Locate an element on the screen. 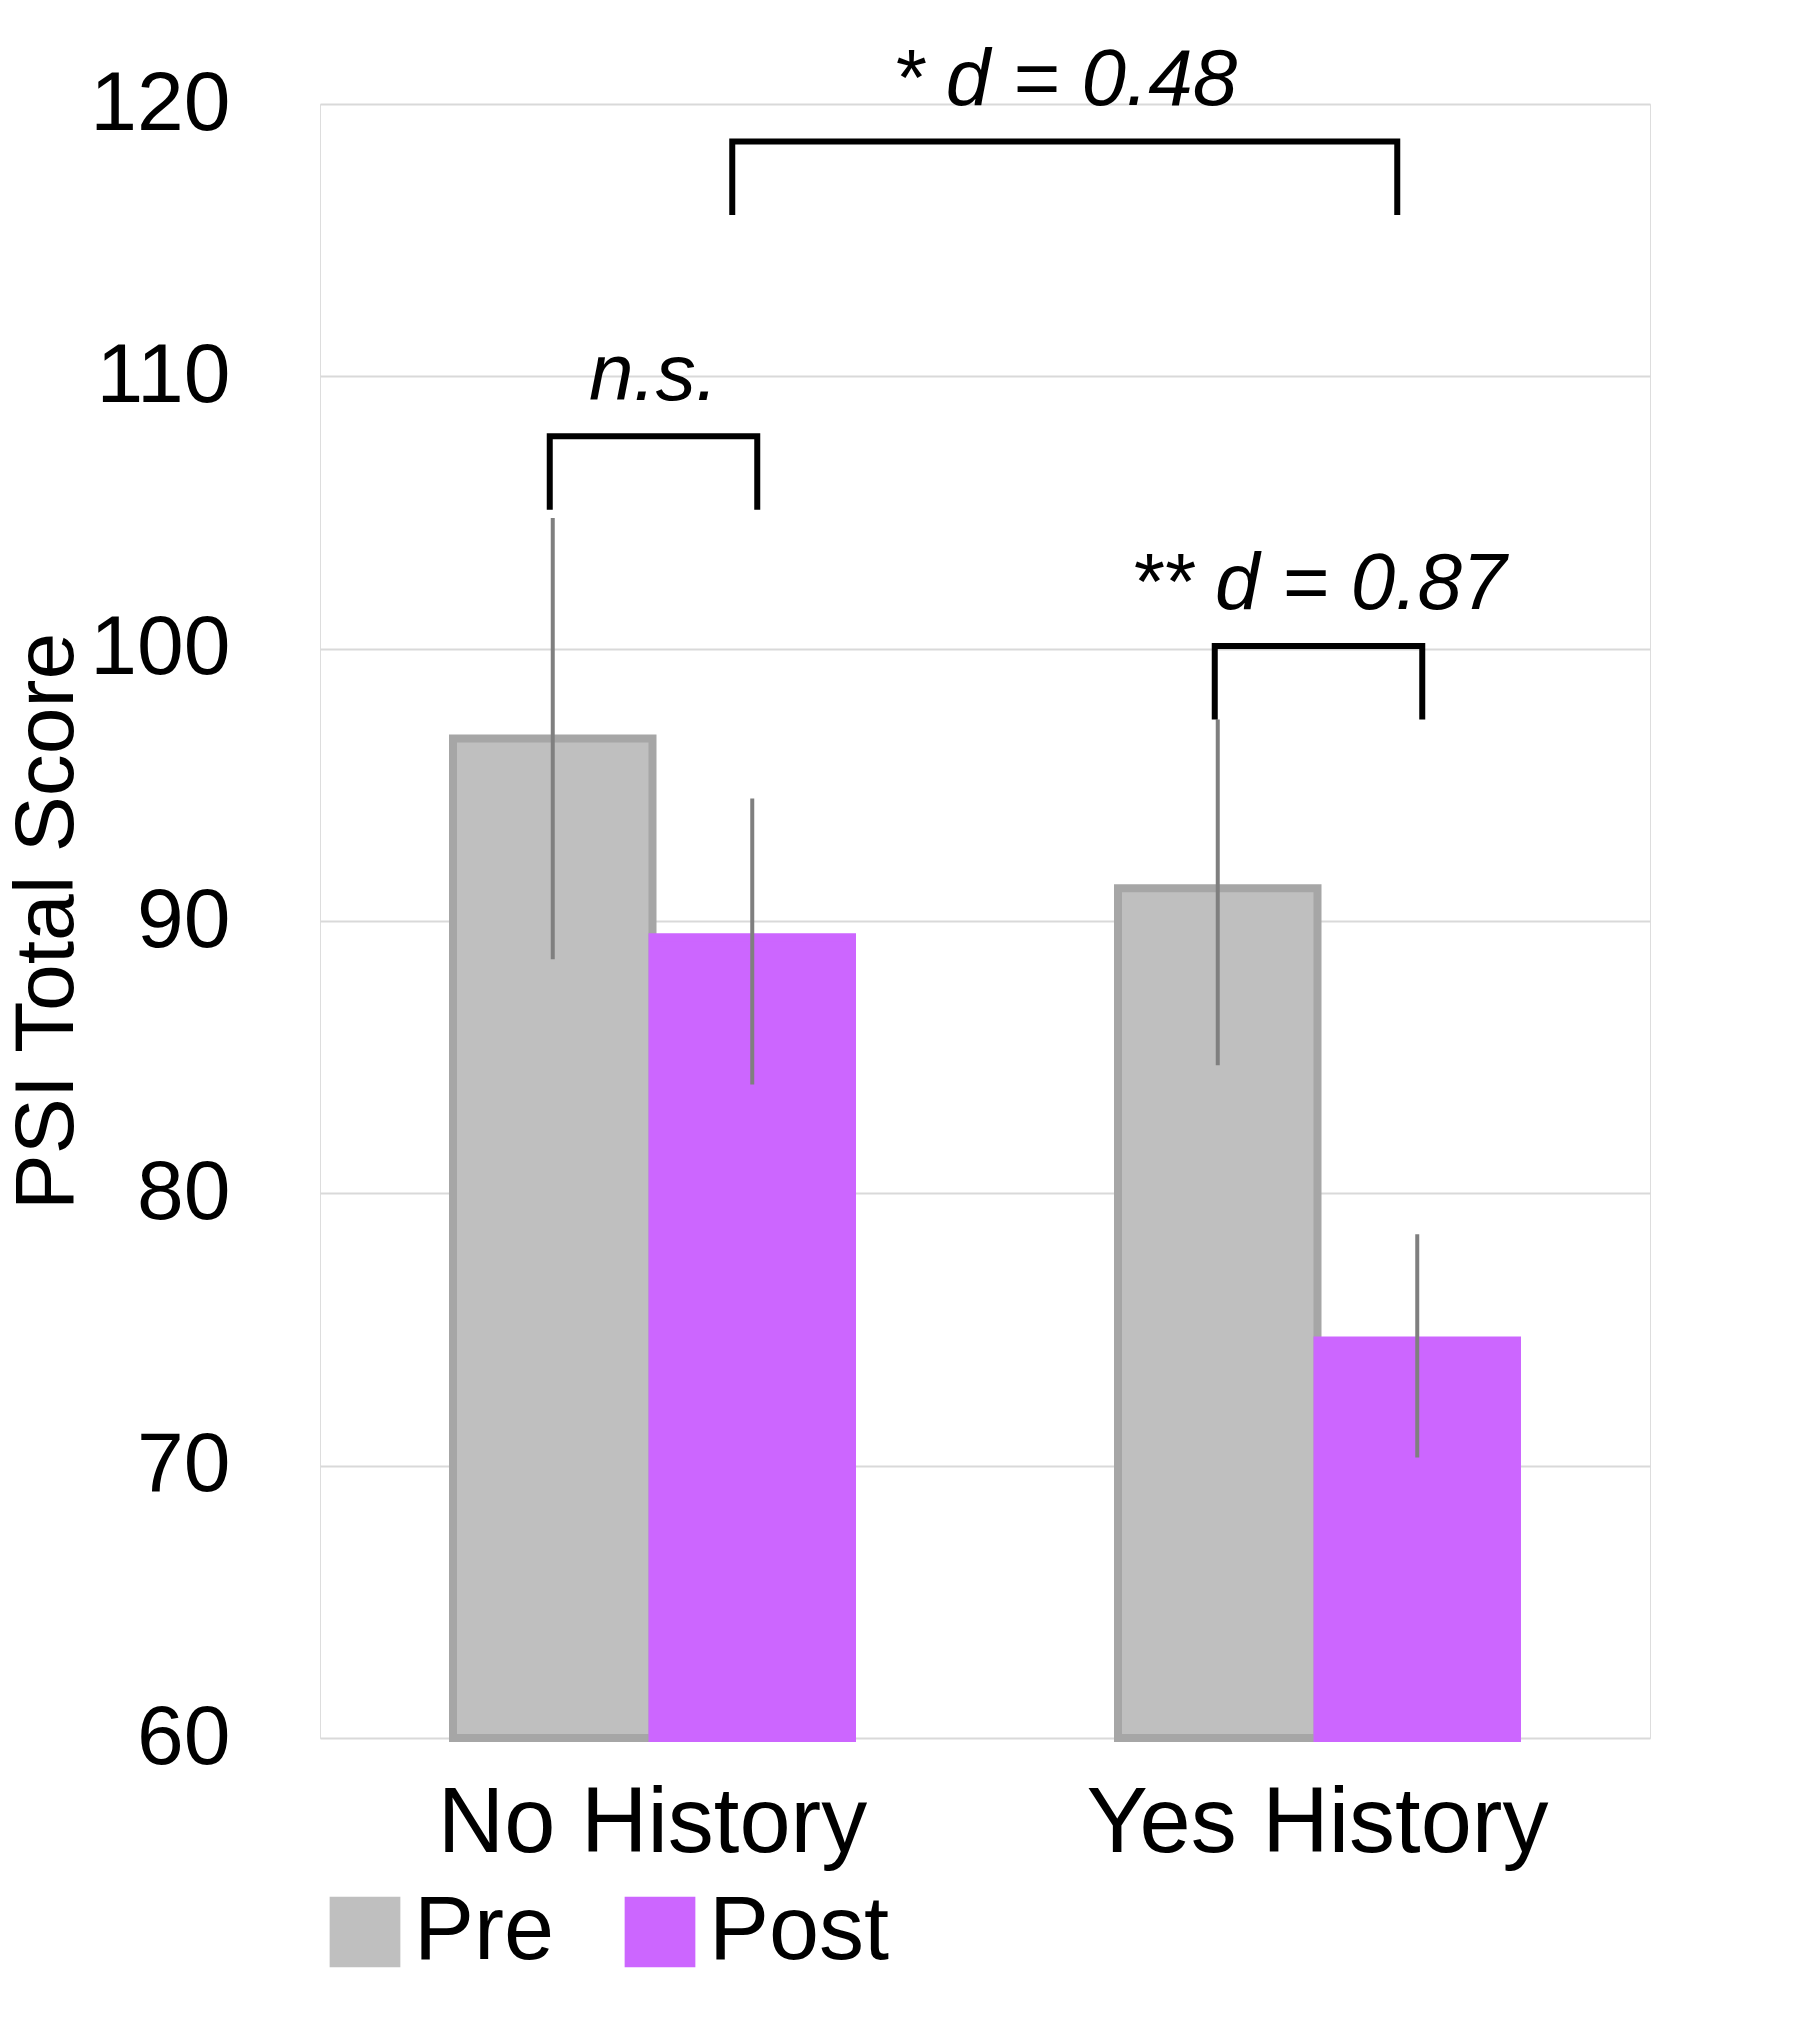  annotation: * d = 0.48 is located at coordinates (1065, 77).